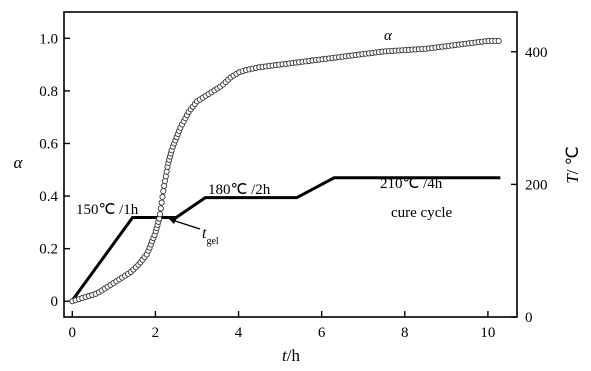 The image size is (591, 371). I want to click on t-gel-arrowhead, so click(172, 221).